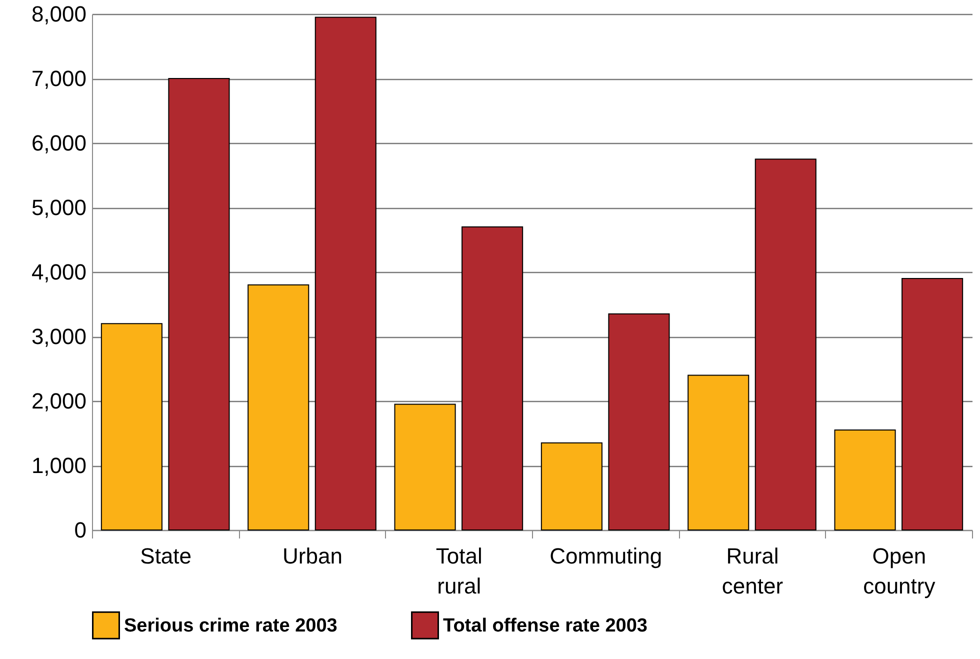  What do you see at coordinates (58, 207) in the screenshot?
I see `y-tick-label: 5,000` at bounding box center [58, 207].